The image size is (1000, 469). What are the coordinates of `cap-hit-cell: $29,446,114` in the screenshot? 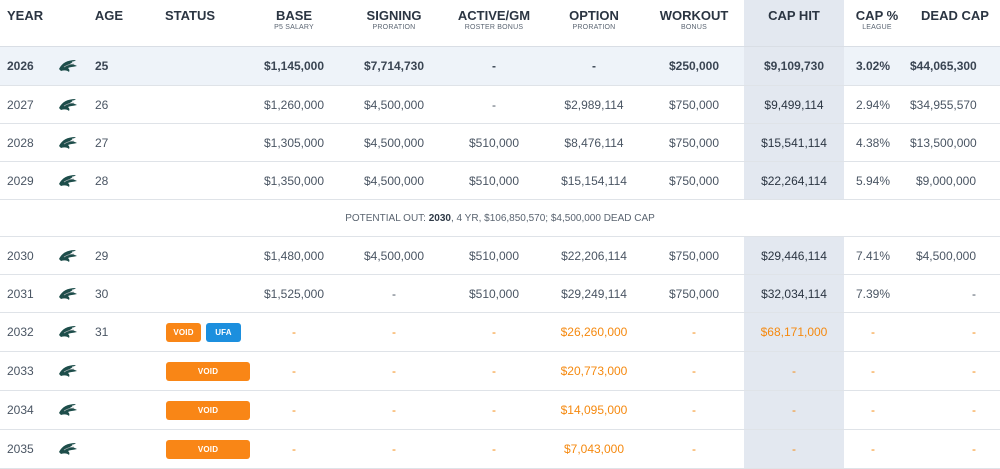 It's located at (794, 255).